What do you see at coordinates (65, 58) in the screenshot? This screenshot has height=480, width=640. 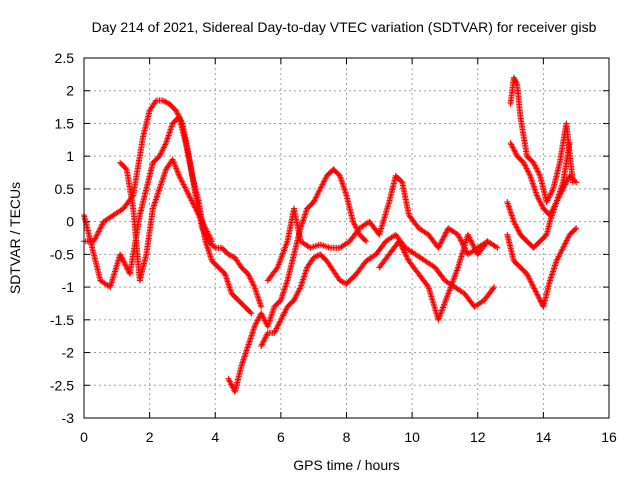 I see `y-tick-label: 2.5` at bounding box center [65, 58].